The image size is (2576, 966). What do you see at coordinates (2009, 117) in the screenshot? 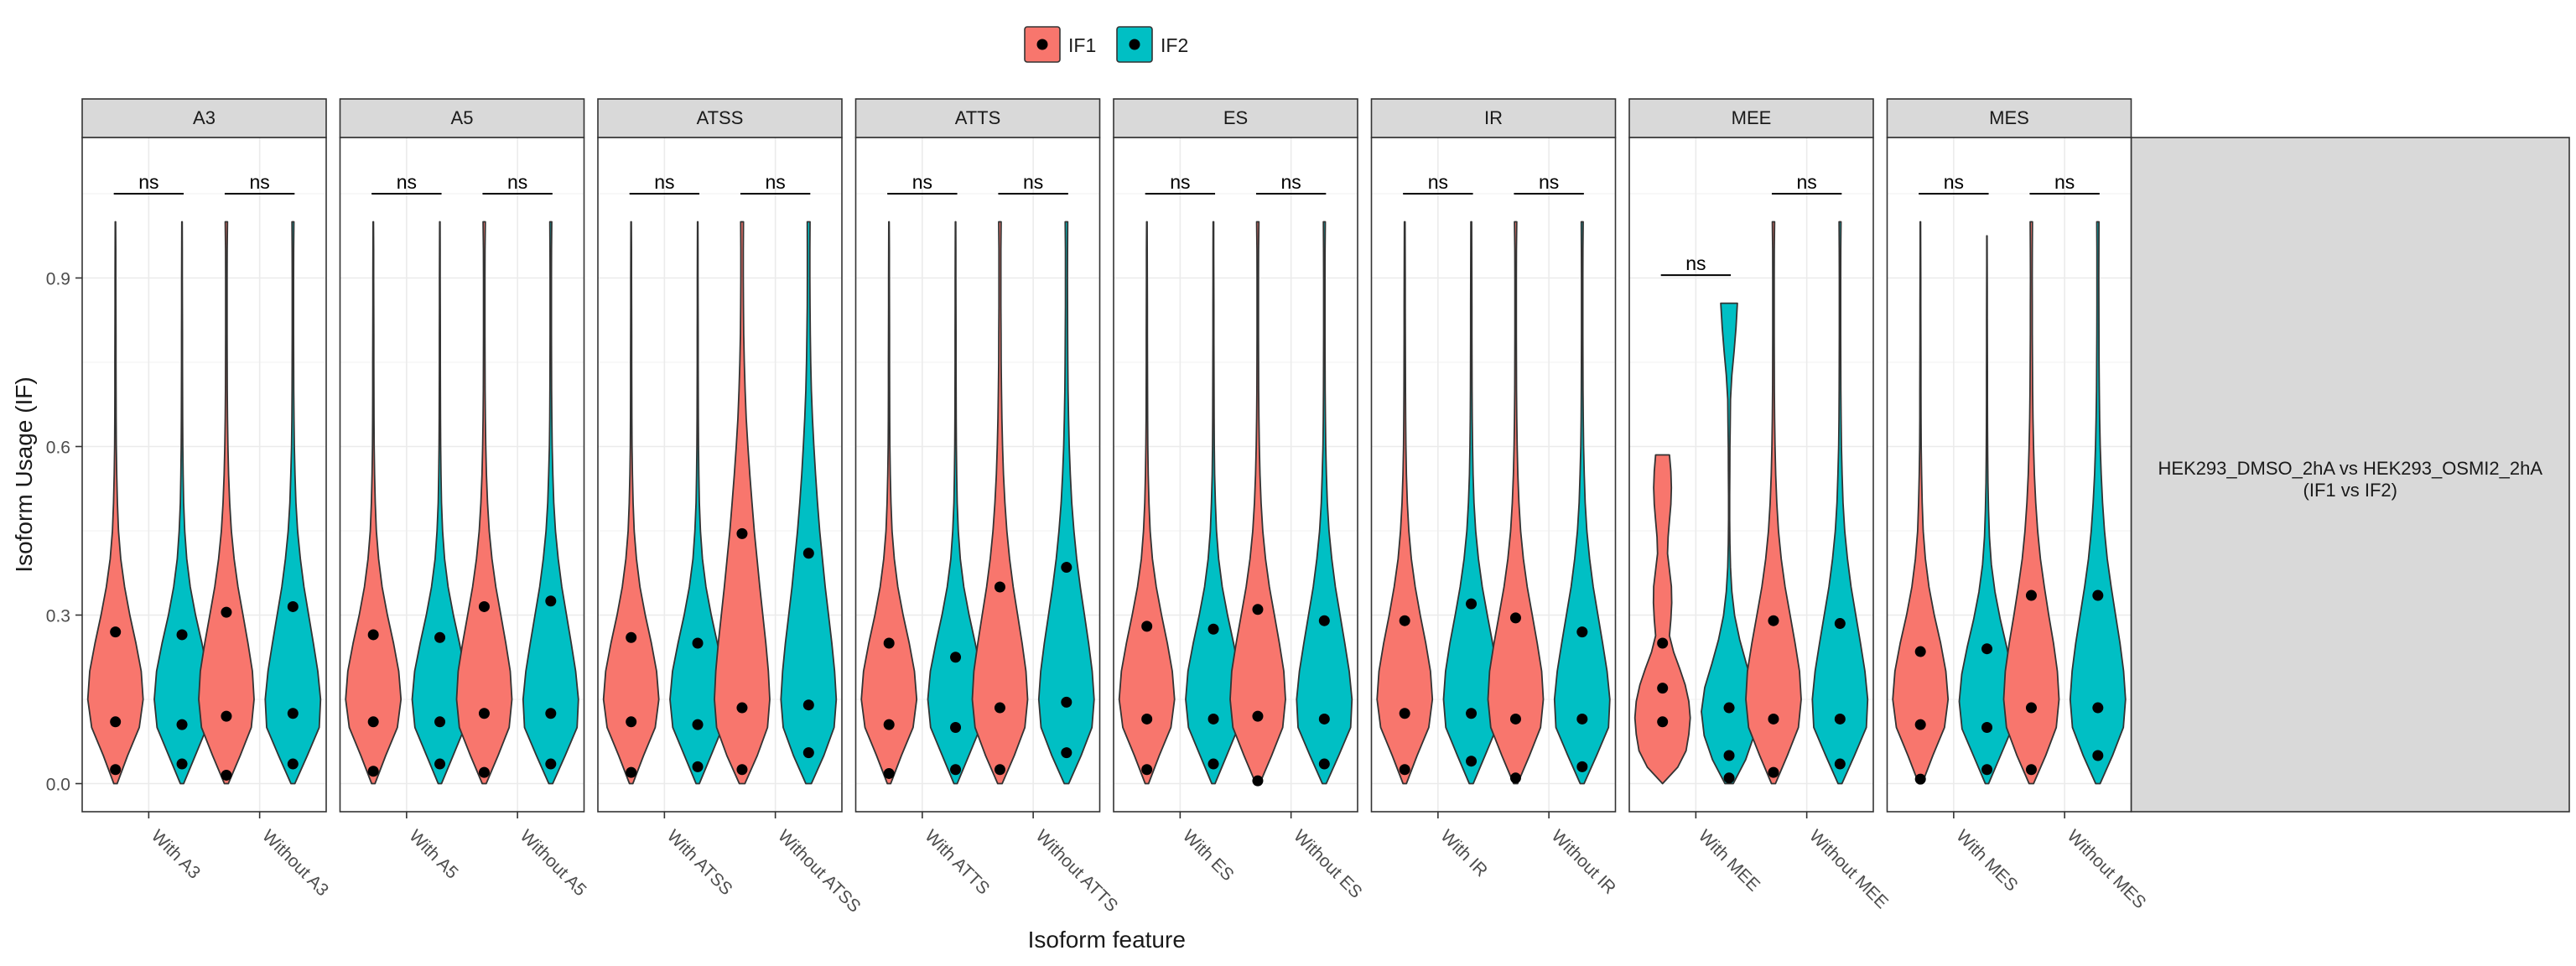
I see `facet-strip-label: MES` at bounding box center [2009, 117].